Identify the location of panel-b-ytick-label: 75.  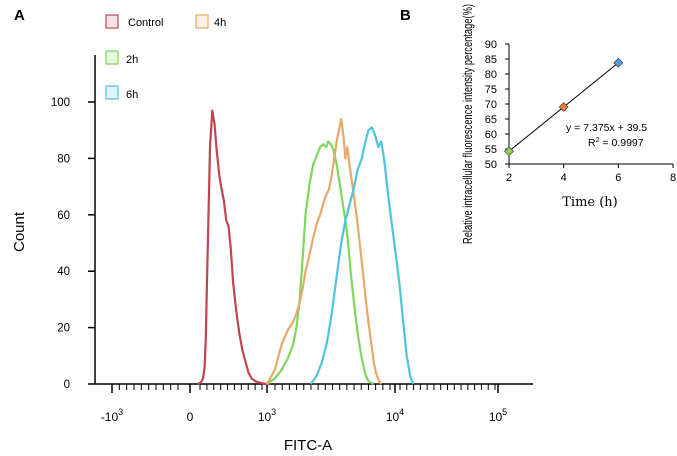
(491, 90).